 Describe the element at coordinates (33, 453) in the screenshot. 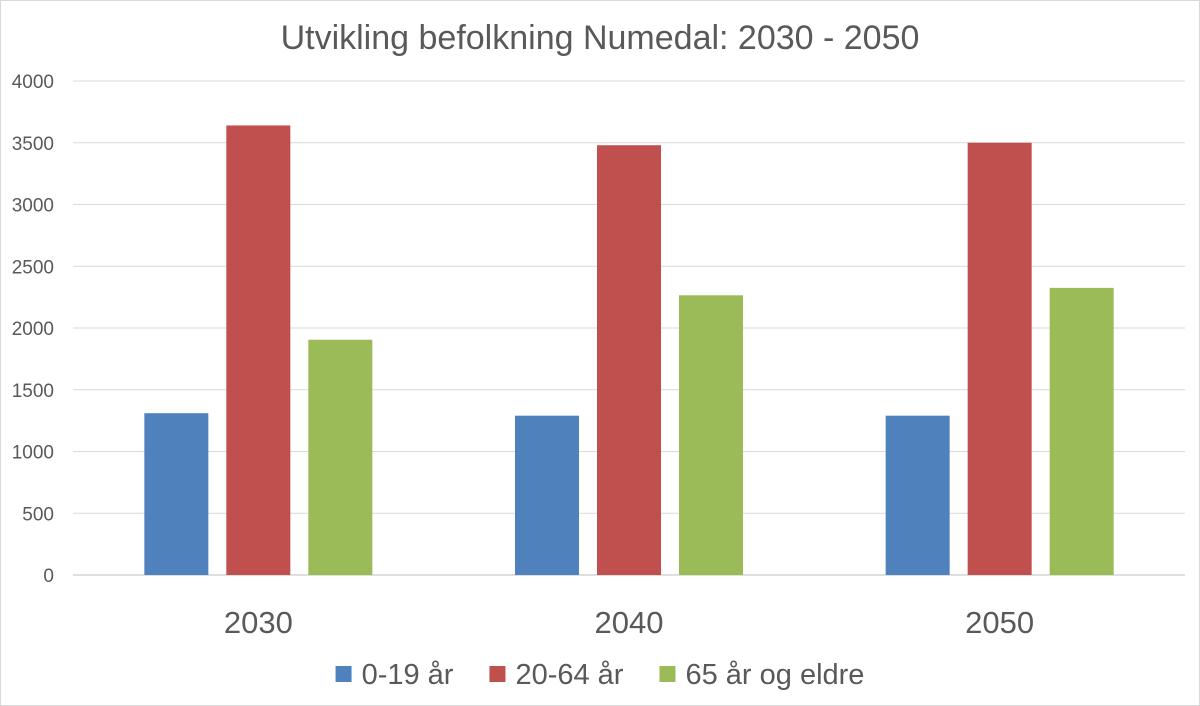

I see `y-tick-label: 1000` at that location.